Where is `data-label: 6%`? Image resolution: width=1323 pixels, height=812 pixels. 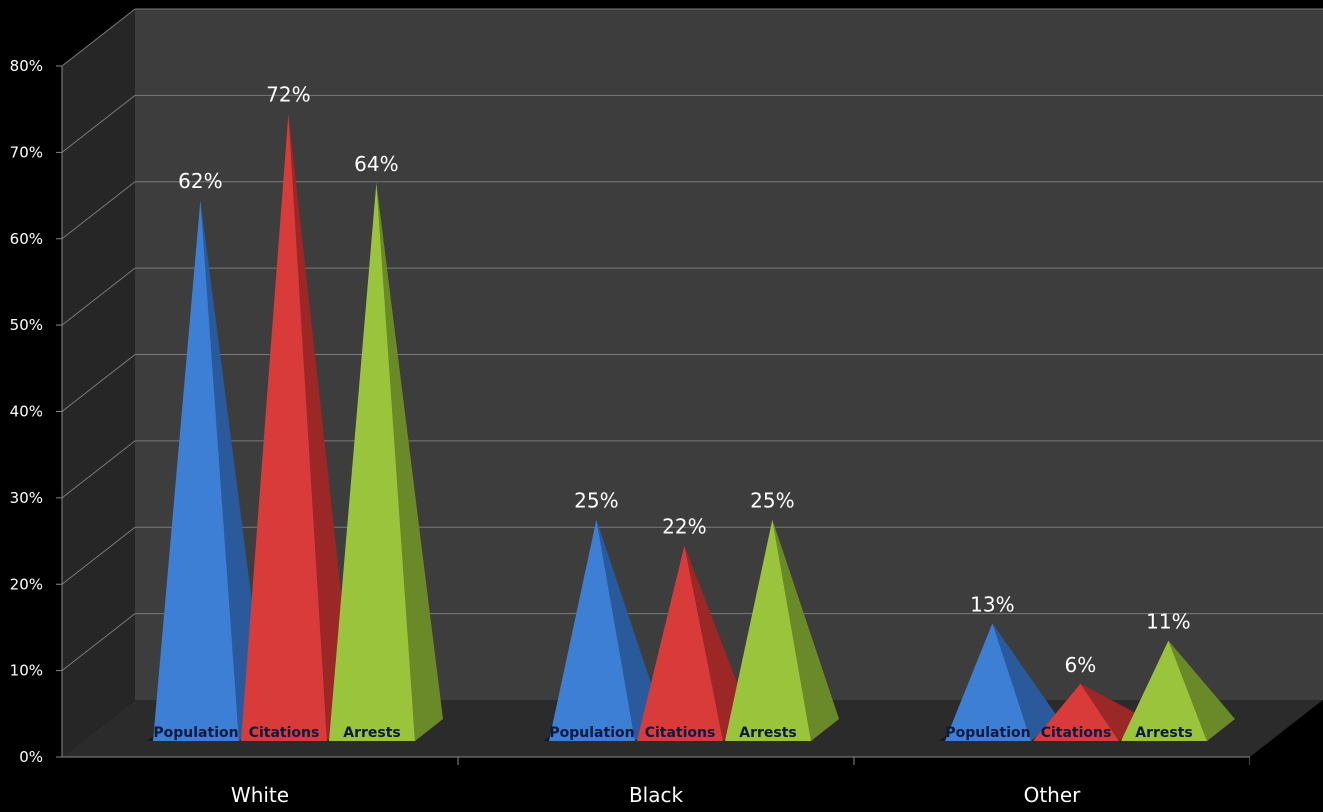
data-label: 6% is located at coordinates (1081, 665).